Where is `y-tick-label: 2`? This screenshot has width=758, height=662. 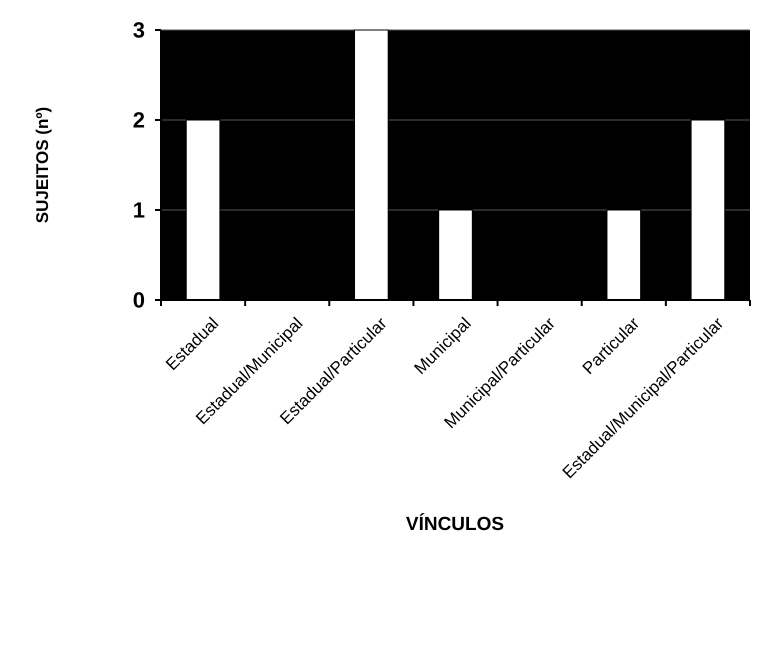 y-tick-label: 2 is located at coordinates (138, 120).